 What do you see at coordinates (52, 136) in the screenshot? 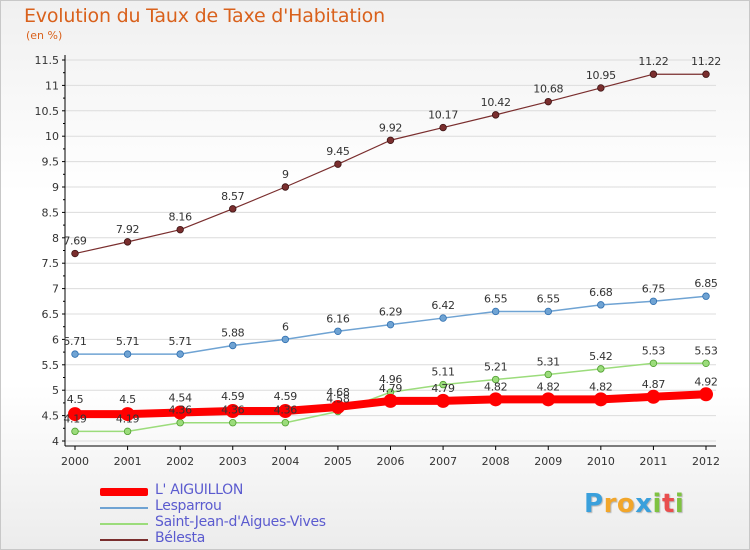
I see `y-tick-label: 10` at bounding box center [52, 136].